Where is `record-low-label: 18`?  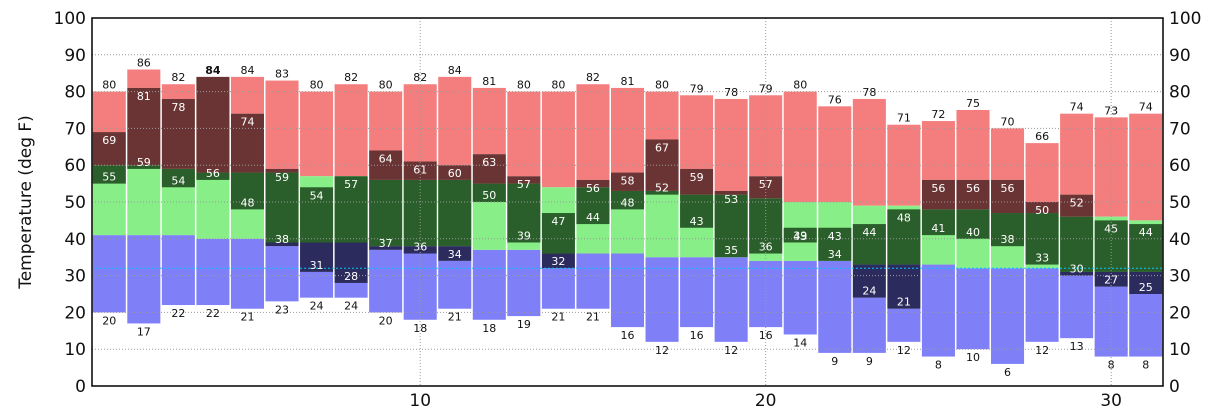 record-low-label: 18 is located at coordinates (420, 328).